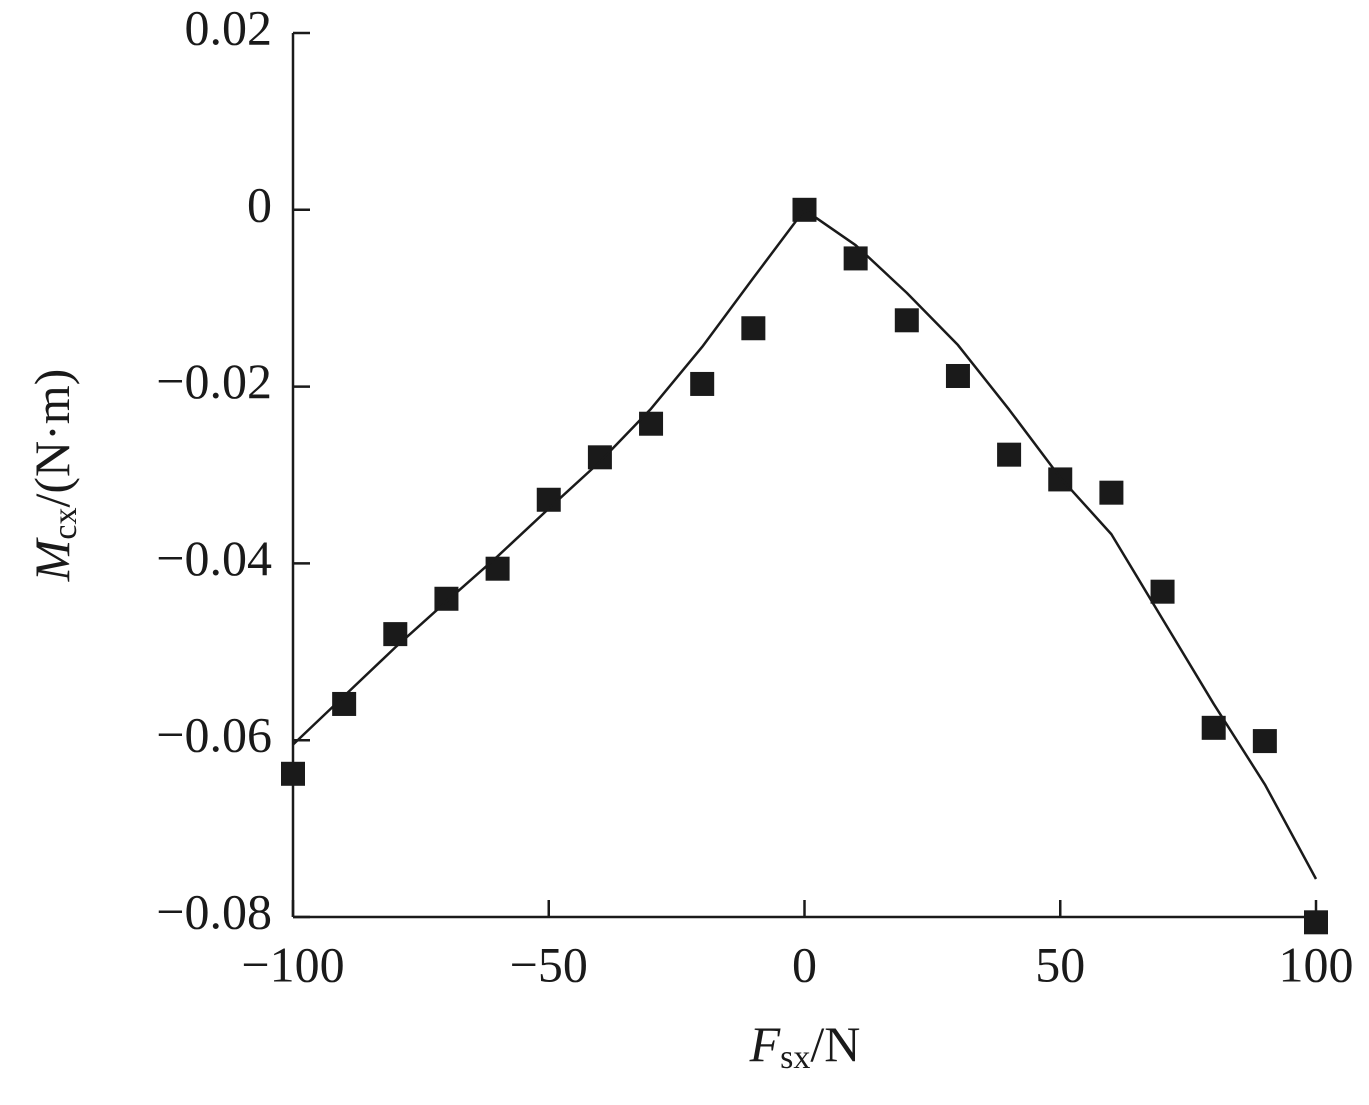 This screenshot has height=1105, width=1369. Describe the element at coordinates (292, 964) in the screenshot. I see `x-tick-label: −100` at that location.